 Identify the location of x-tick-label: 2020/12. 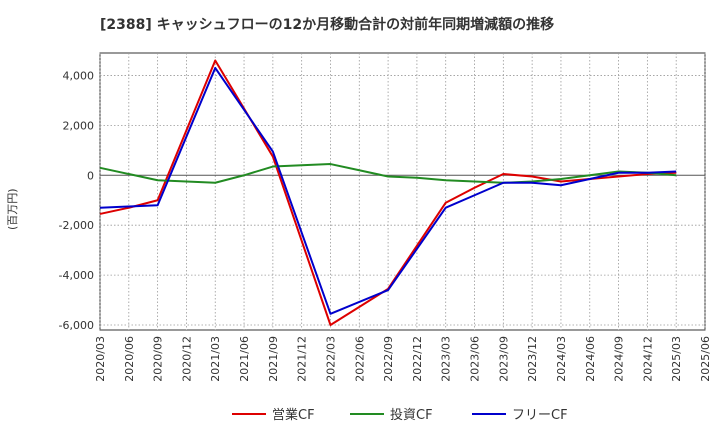
(186, 359).